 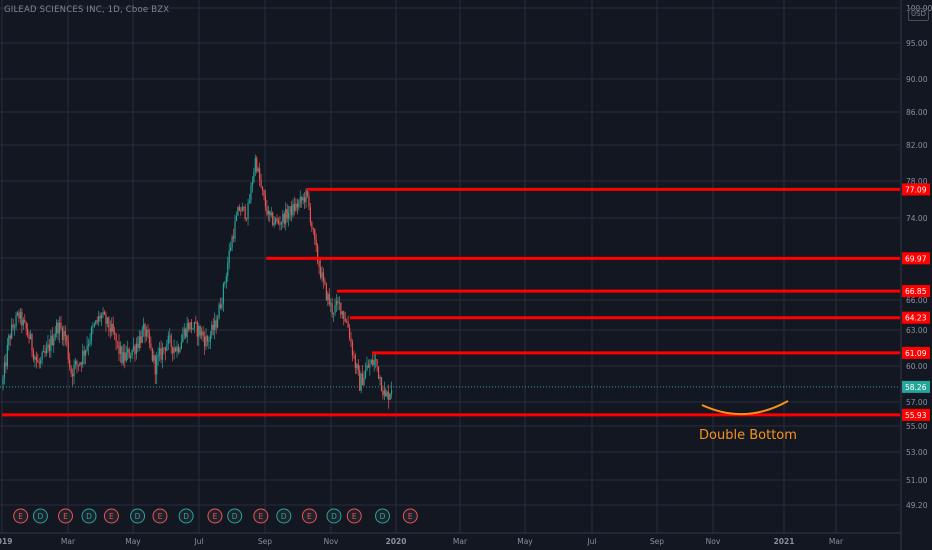 I want to click on level-price-badge, so click(x=916, y=317).